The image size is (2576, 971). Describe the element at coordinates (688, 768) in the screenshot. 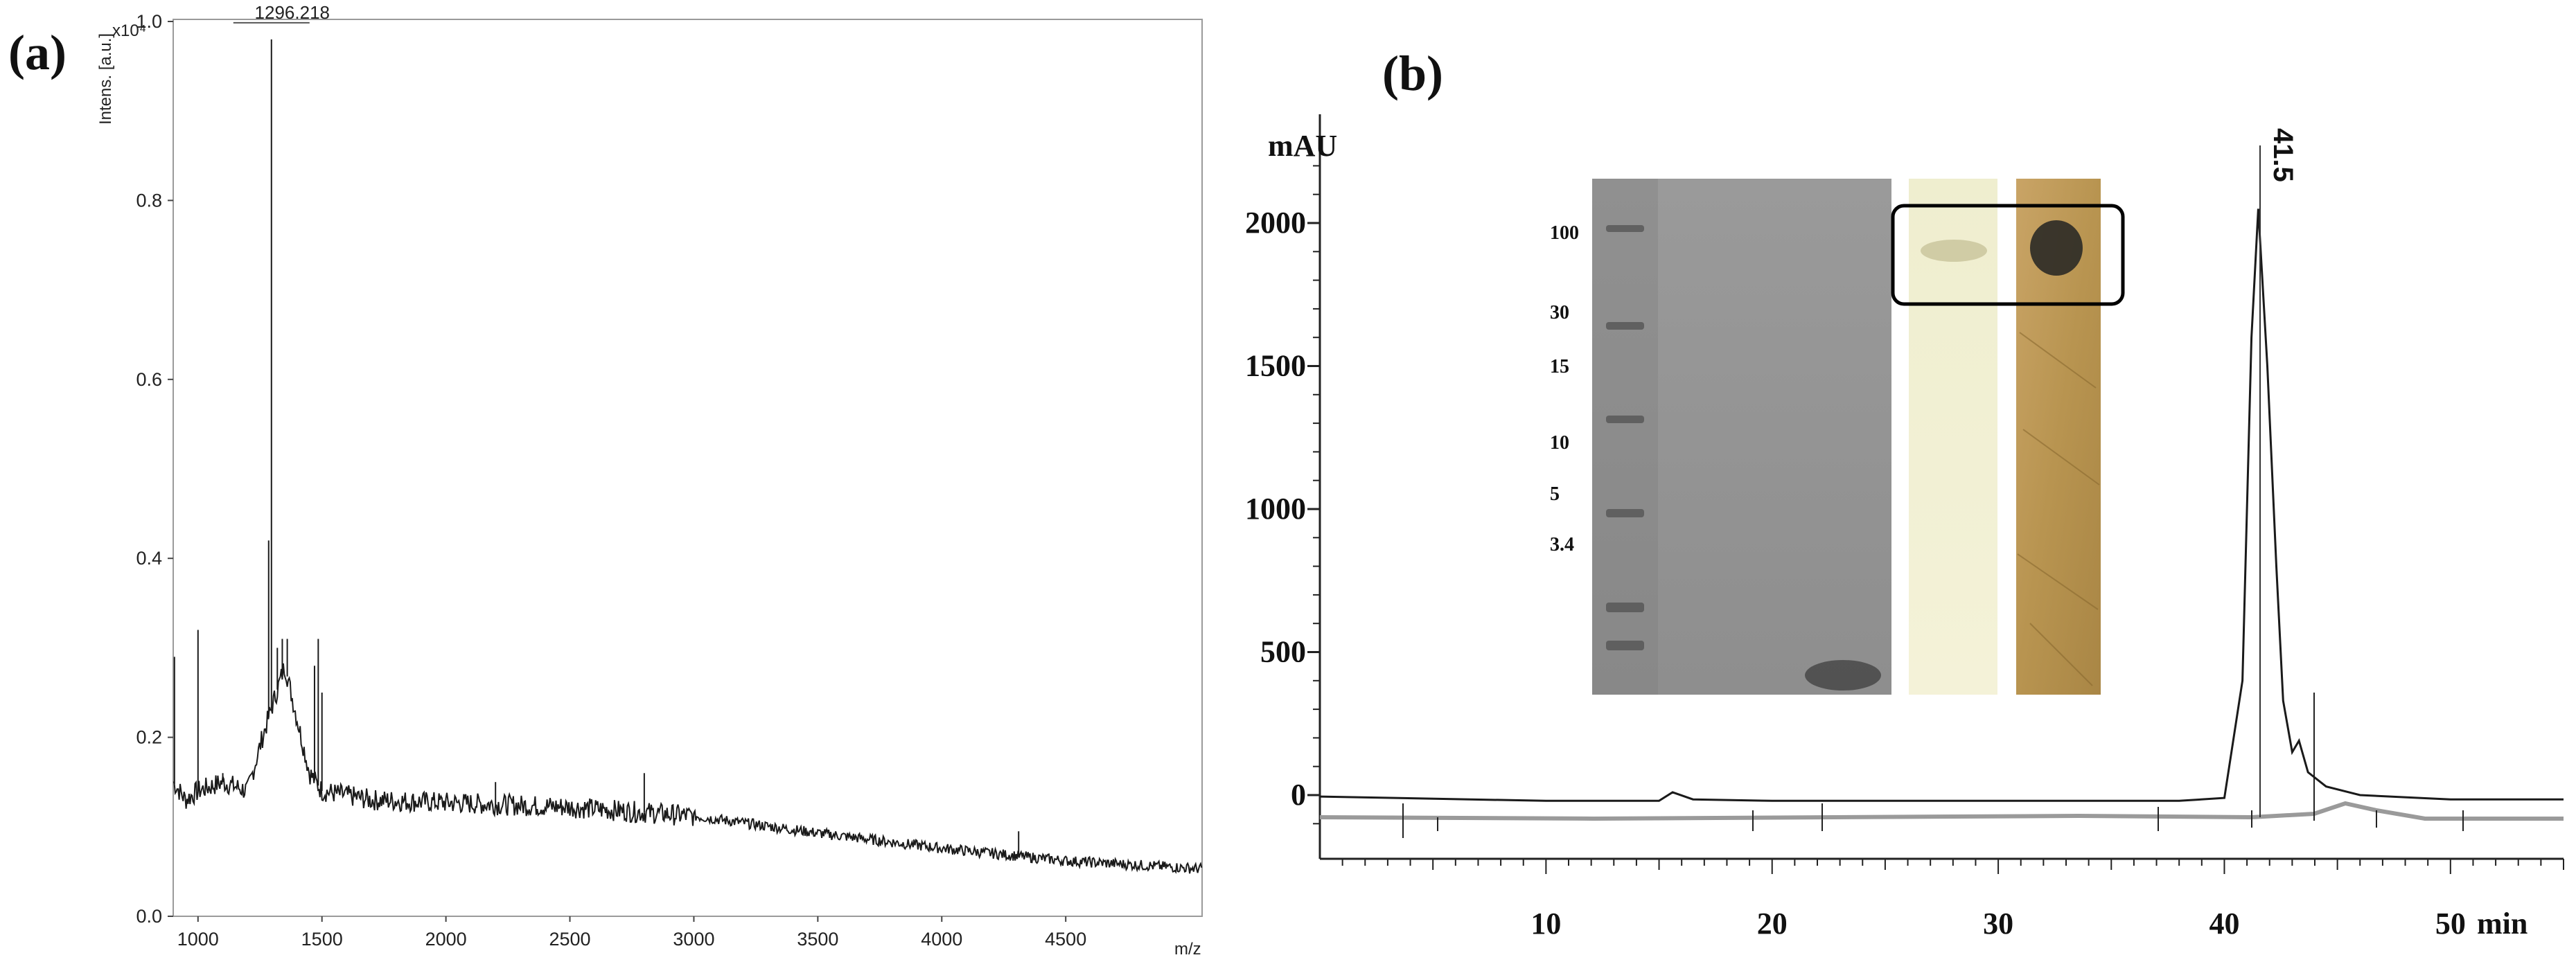

I see `ms-spectrum-trace` at that location.